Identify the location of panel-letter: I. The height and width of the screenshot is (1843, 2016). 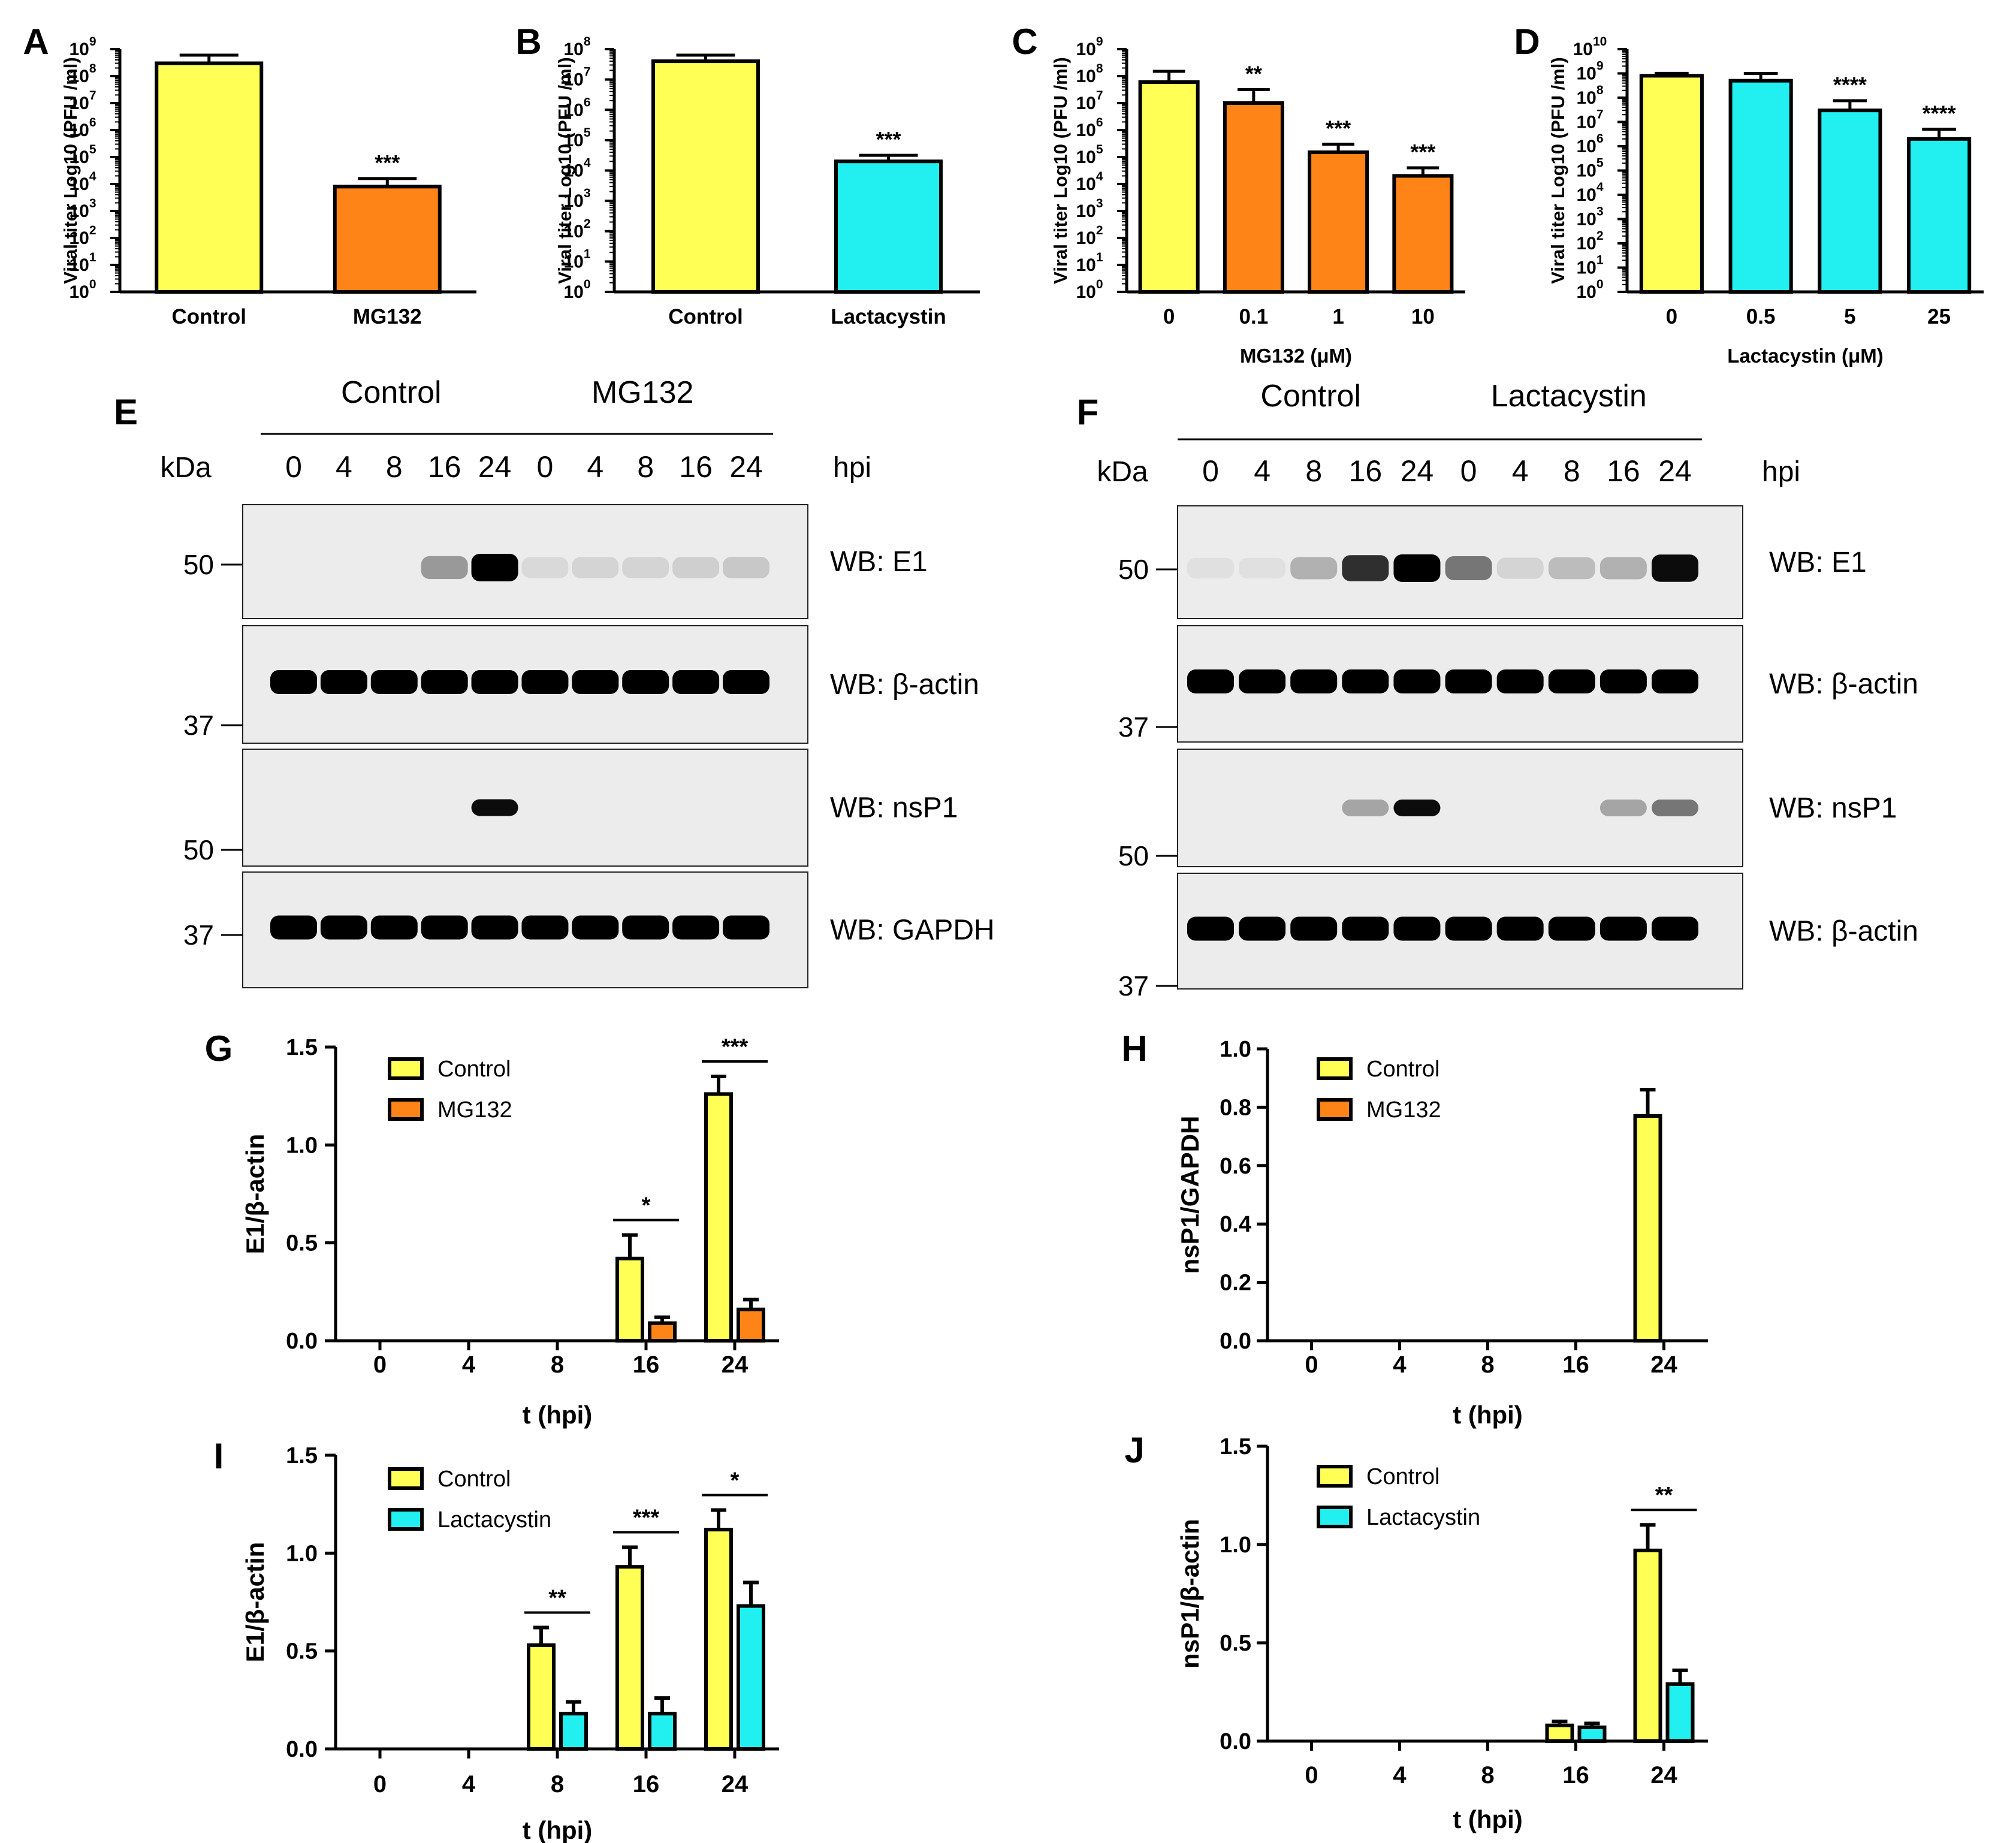
(219, 1456).